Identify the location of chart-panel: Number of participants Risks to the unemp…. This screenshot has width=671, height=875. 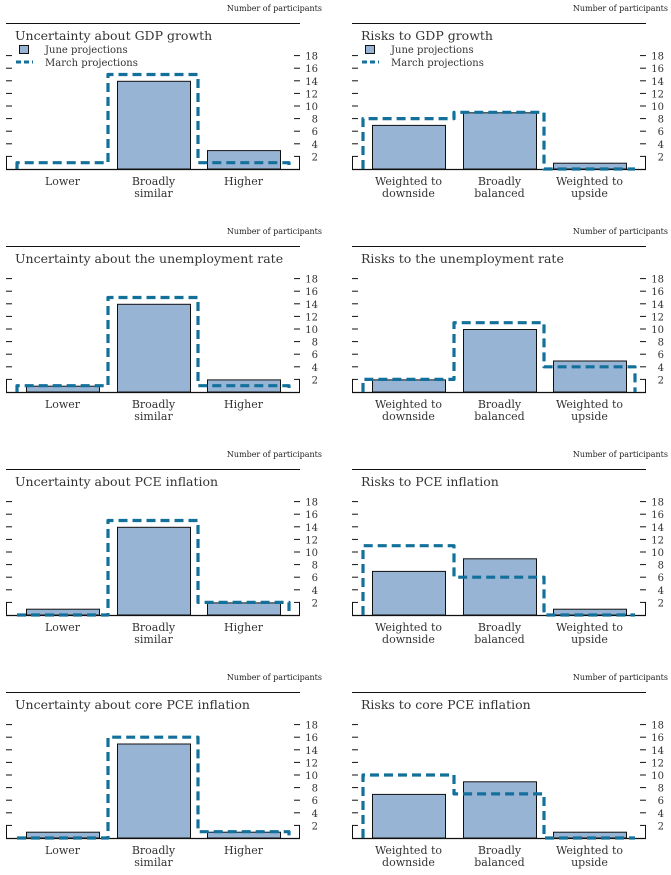
(510, 325).